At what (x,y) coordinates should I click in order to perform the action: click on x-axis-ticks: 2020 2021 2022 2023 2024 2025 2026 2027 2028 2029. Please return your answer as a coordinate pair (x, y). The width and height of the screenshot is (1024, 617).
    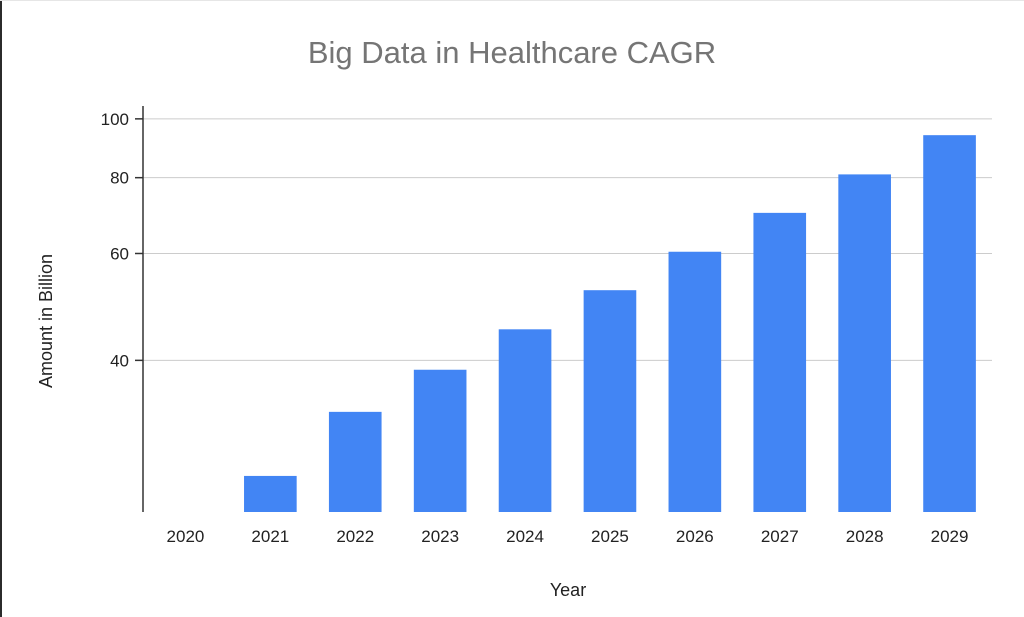
    Looking at the image, I should click on (568, 536).